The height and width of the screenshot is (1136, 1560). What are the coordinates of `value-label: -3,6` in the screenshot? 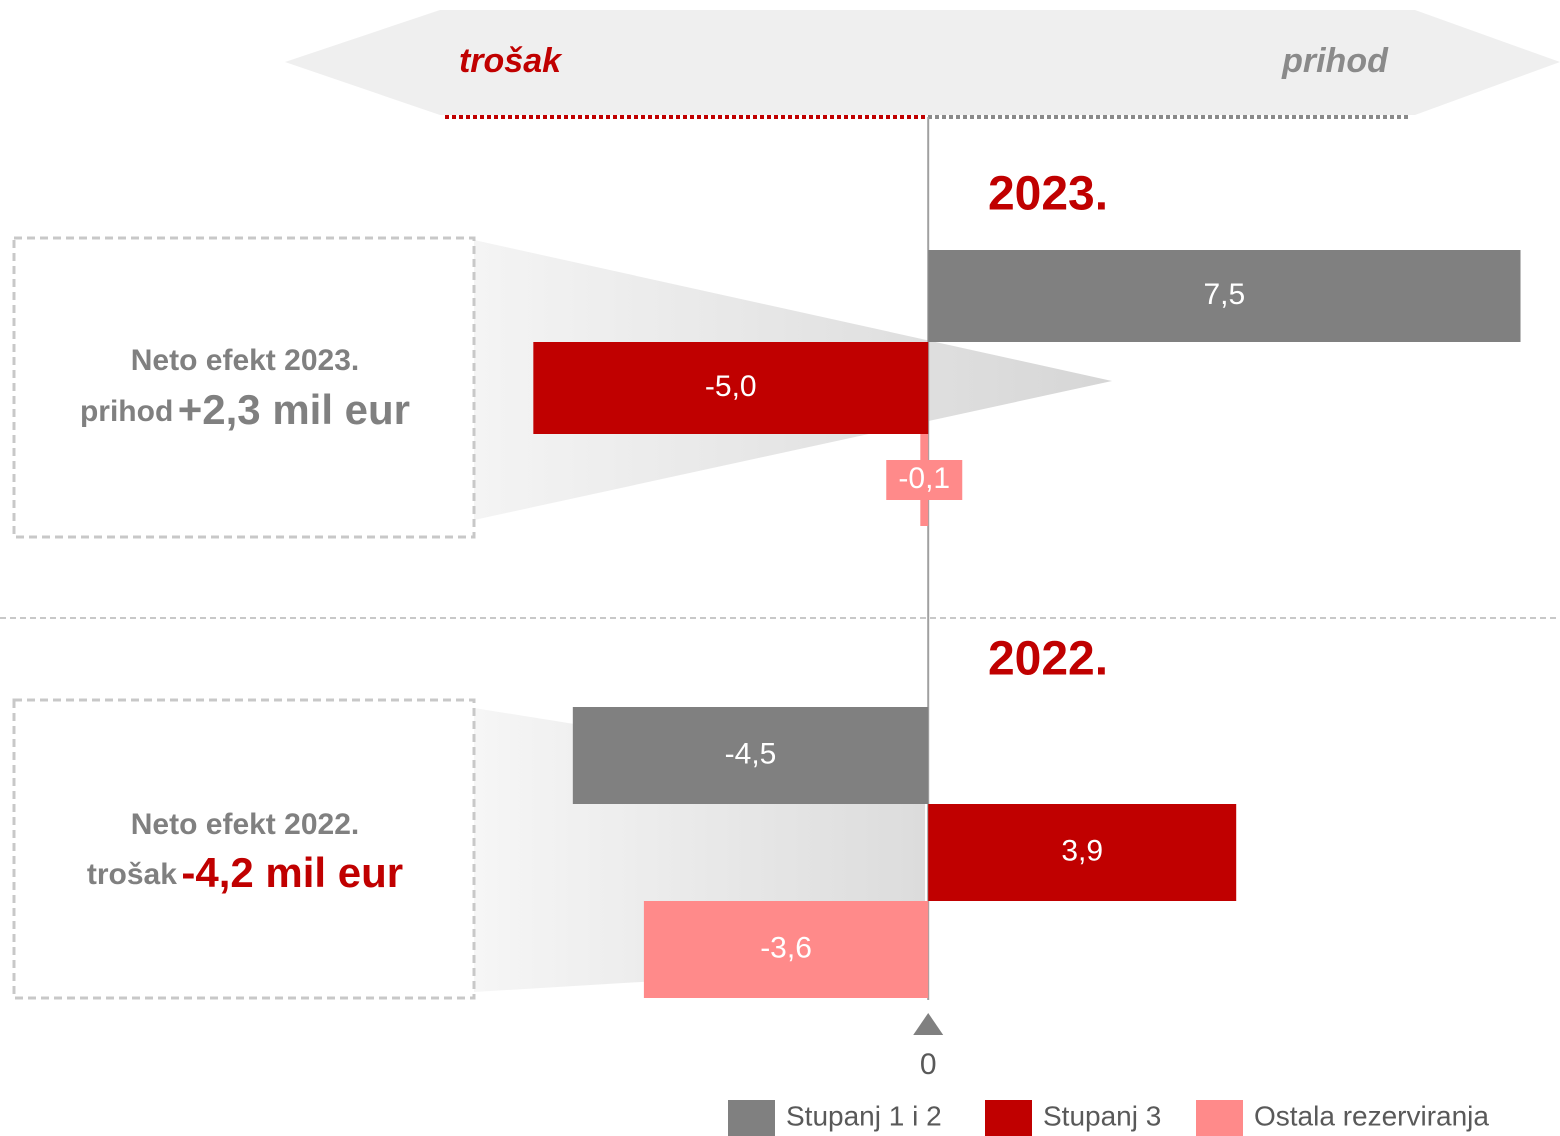 It's located at (786, 947).